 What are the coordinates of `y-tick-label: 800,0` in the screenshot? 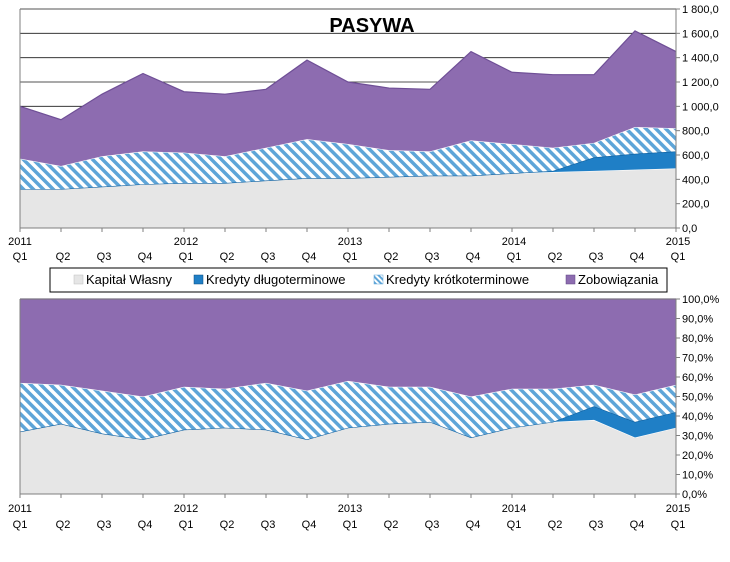 It's located at (696, 132).